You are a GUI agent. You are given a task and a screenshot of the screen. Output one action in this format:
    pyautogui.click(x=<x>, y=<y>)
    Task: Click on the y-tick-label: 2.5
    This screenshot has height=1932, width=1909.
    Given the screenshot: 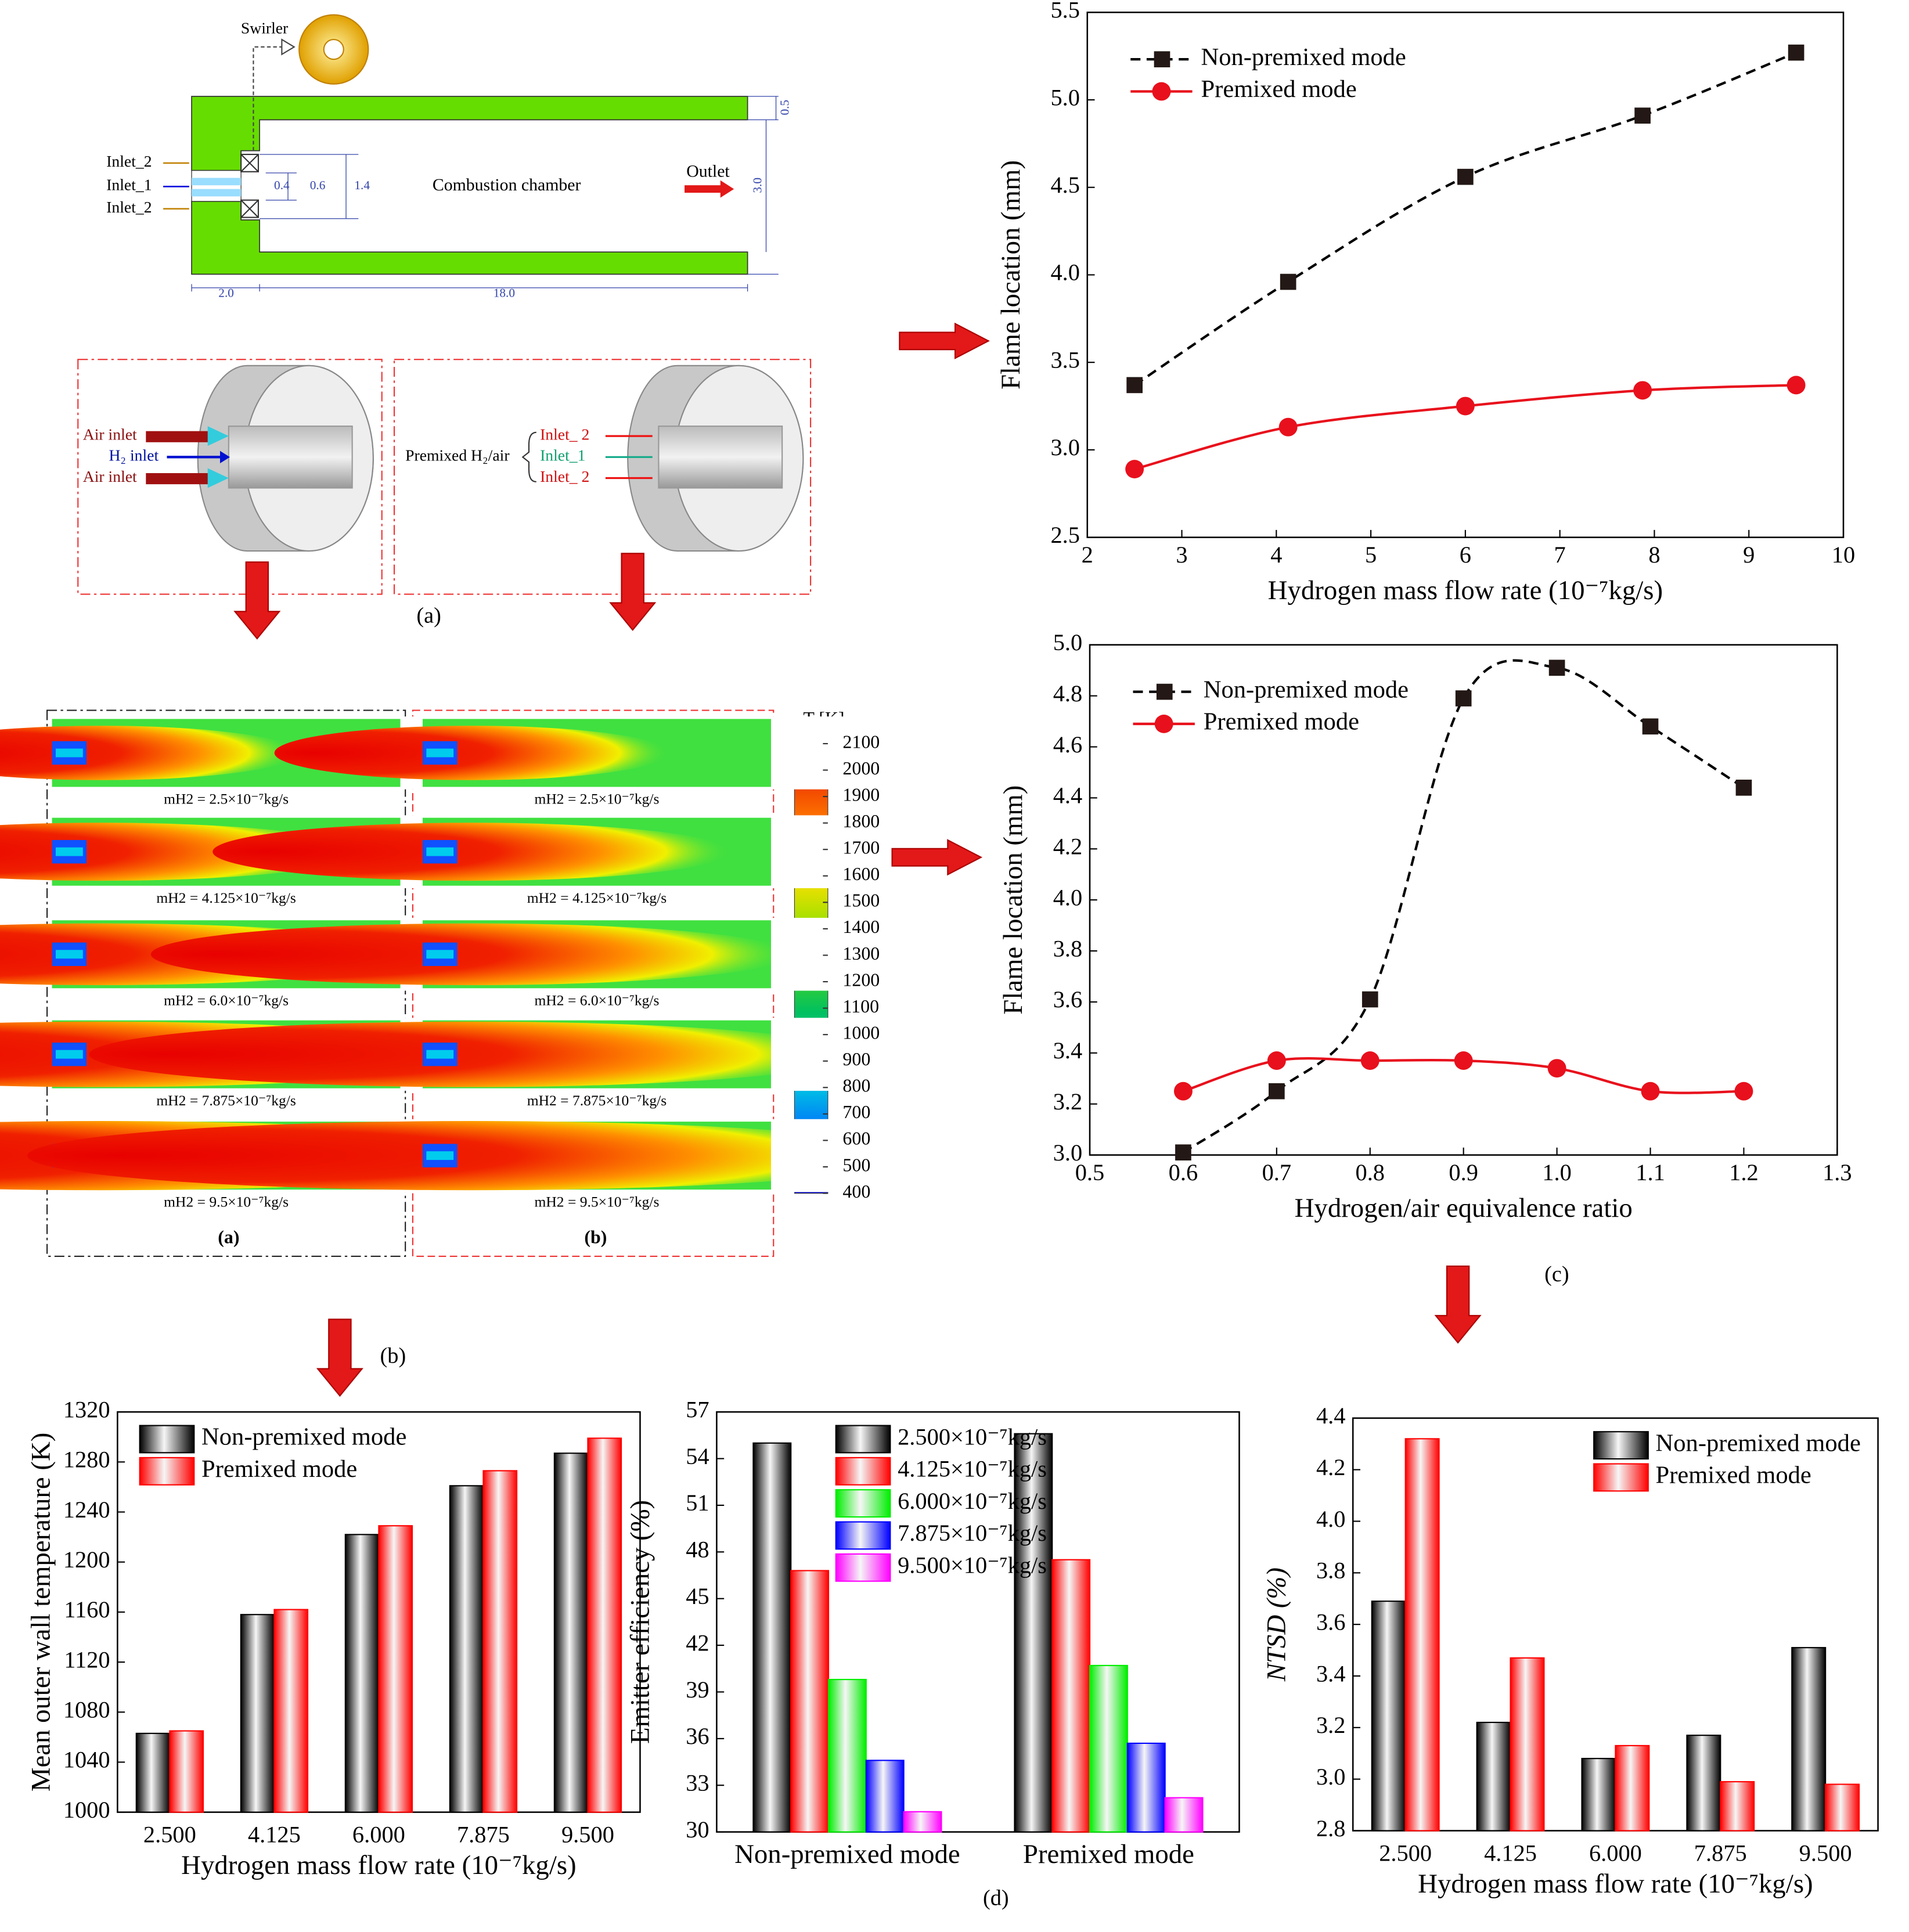 What is the action you would take?
    pyautogui.click(x=1065, y=535)
    